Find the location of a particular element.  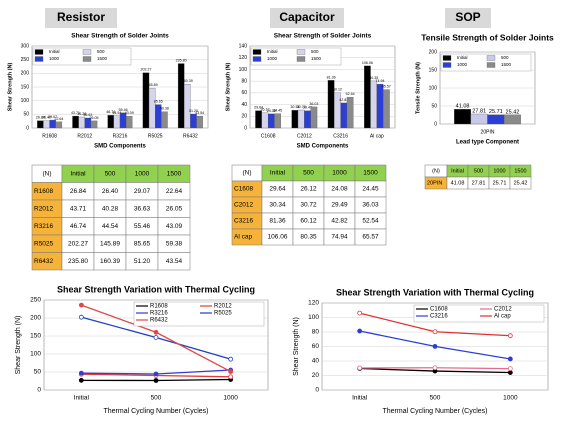

y-tick-label: 0 is located at coordinates (435, 124).